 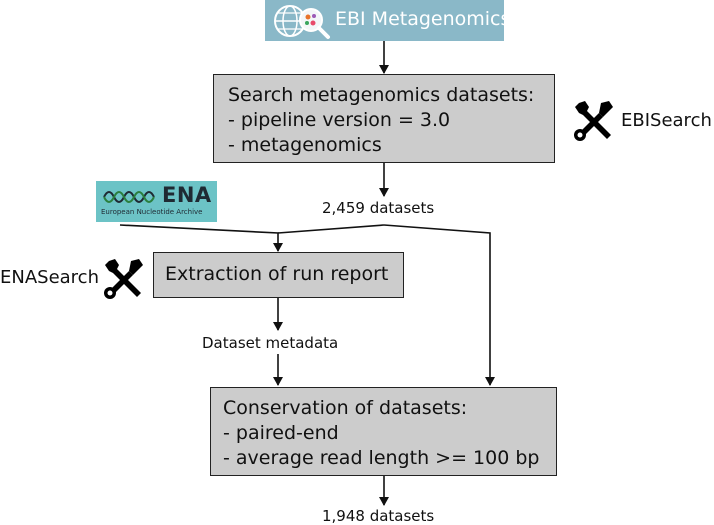 I want to click on search-line-1: Search metagenomics datasets:, so click(x=381, y=95).